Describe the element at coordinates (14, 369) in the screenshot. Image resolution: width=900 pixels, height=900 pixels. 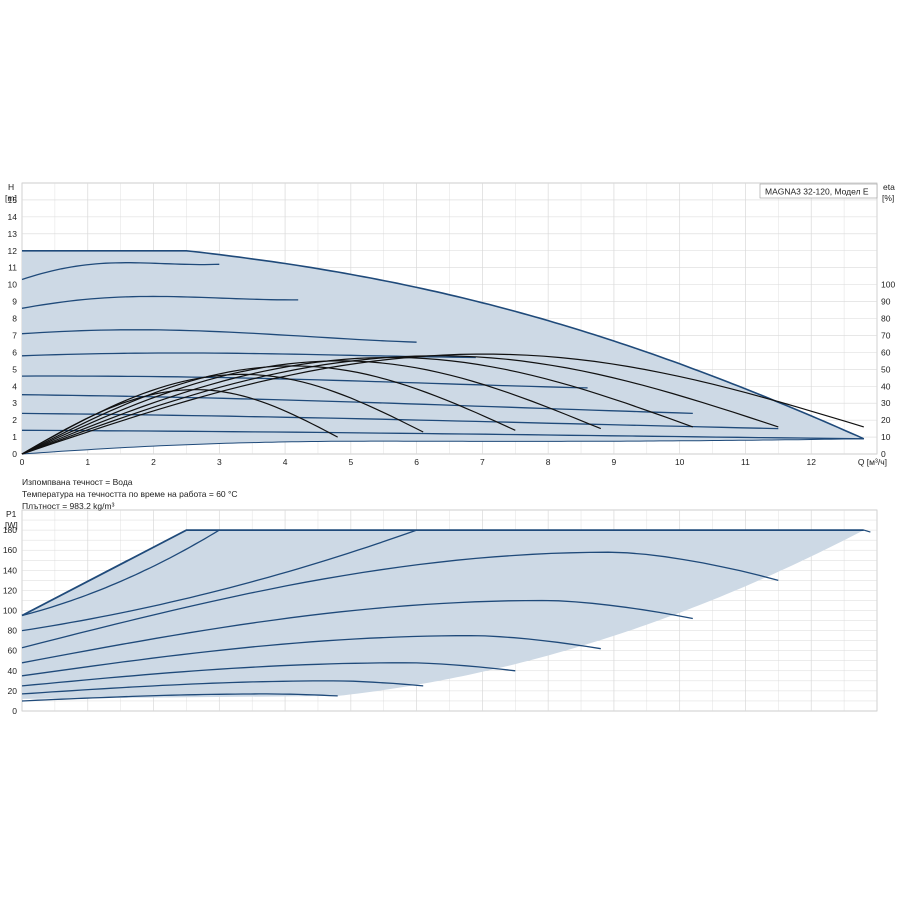
I see `head-ytick-label: 5` at that location.